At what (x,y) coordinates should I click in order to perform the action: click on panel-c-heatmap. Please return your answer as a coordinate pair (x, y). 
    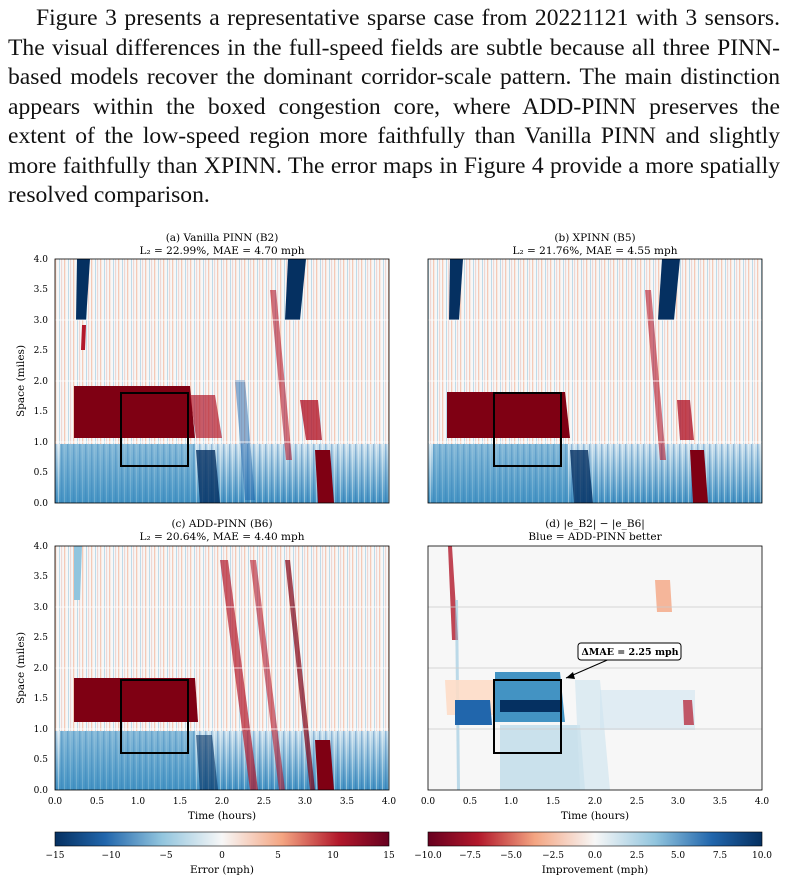
    Looking at the image, I should click on (222, 668).